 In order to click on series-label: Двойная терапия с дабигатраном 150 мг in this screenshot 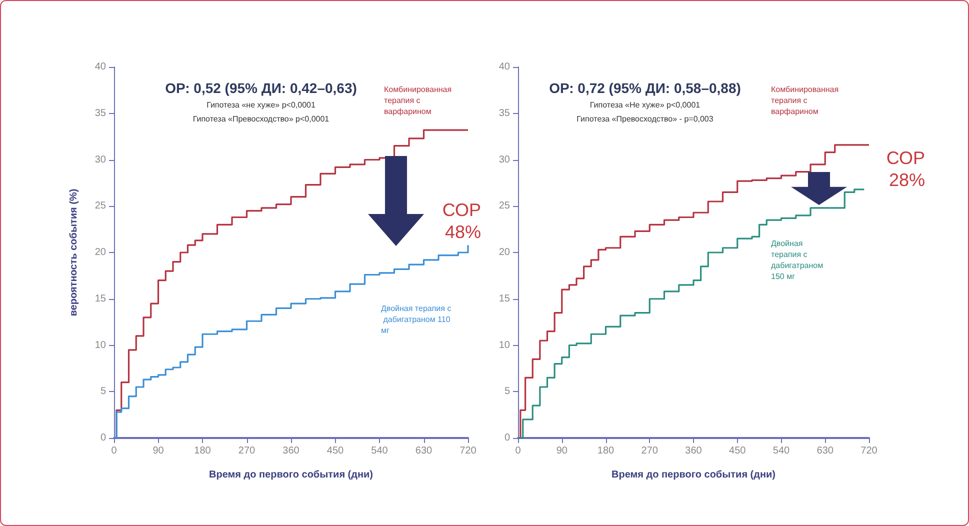, I will do `click(798, 260)`.